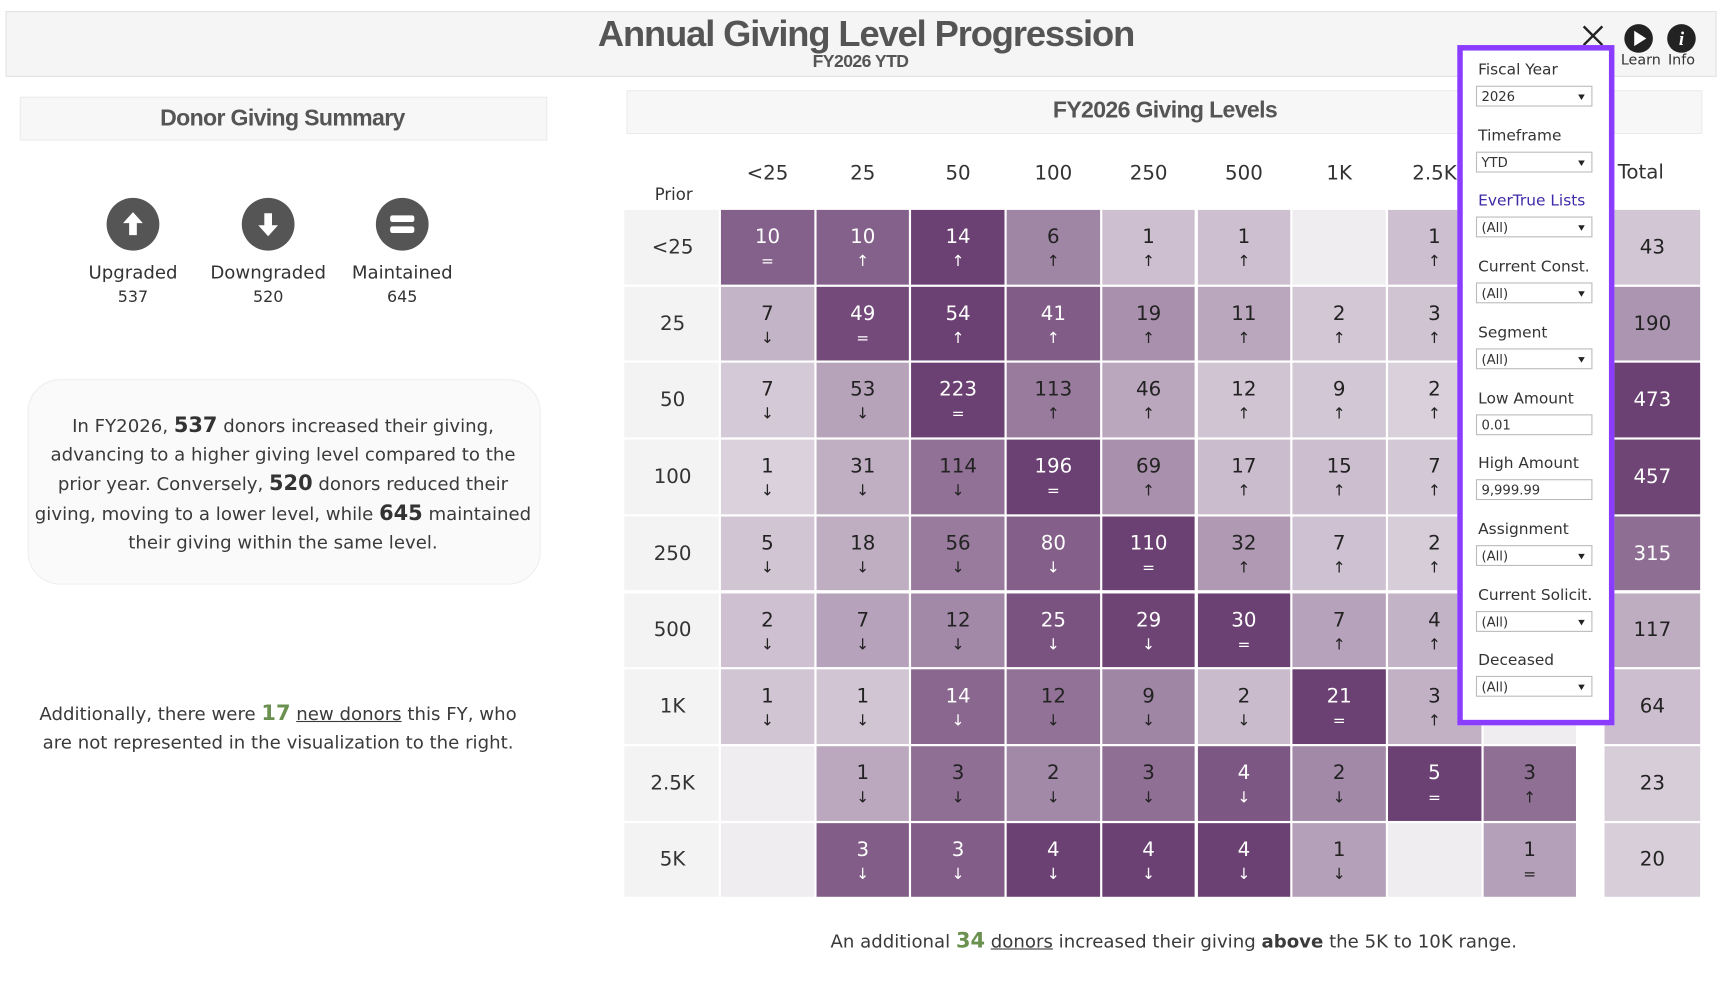 Image resolution: width=1720 pixels, height=1004 pixels. I want to click on filter-label: Low Amount, so click(1526, 398).